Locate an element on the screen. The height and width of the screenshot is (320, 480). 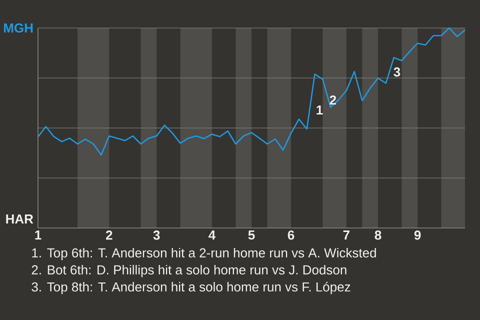
annotation: 2 is located at coordinates (333, 100).